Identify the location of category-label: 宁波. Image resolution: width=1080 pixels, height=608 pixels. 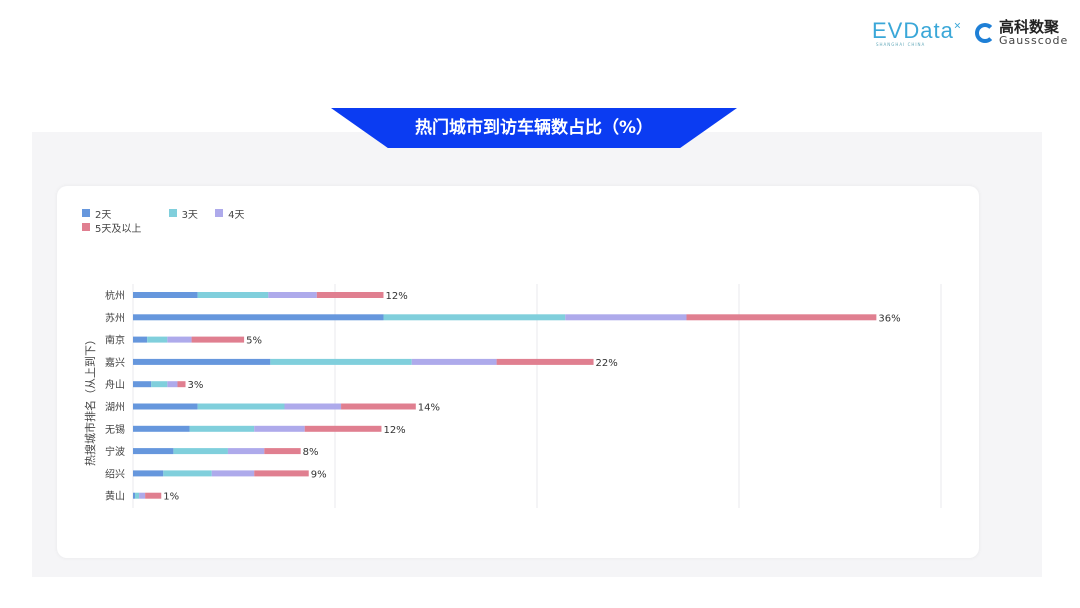
(115, 451).